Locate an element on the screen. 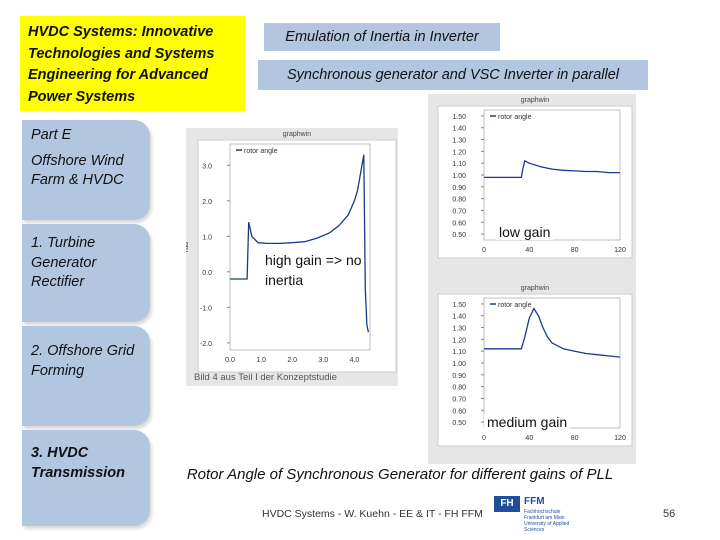 The height and width of the screenshot is (540, 720). sidebar-topic: Offshore Wind Farm & HVDC is located at coordinates (77, 170).